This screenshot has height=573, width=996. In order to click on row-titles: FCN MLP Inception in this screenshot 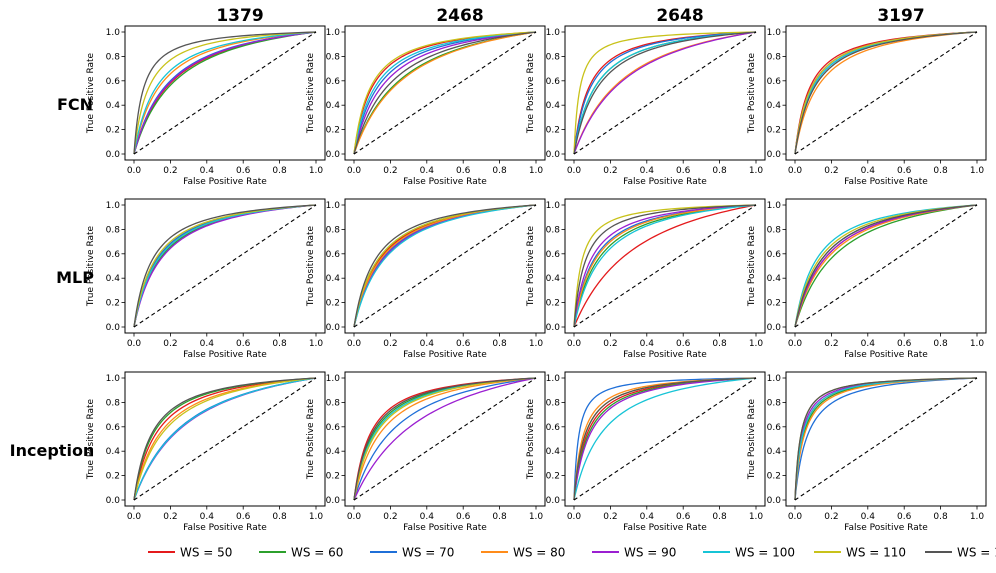, I will do `click(52, 277)`.